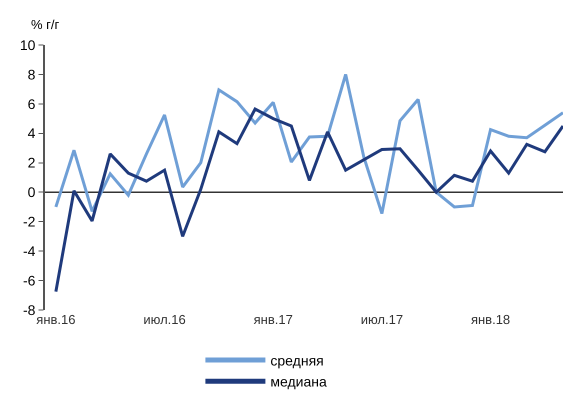 This screenshot has height=410, width=565. Describe the element at coordinates (382, 319) in the screenshot. I see `x-tick-label: июл.17` at that location.